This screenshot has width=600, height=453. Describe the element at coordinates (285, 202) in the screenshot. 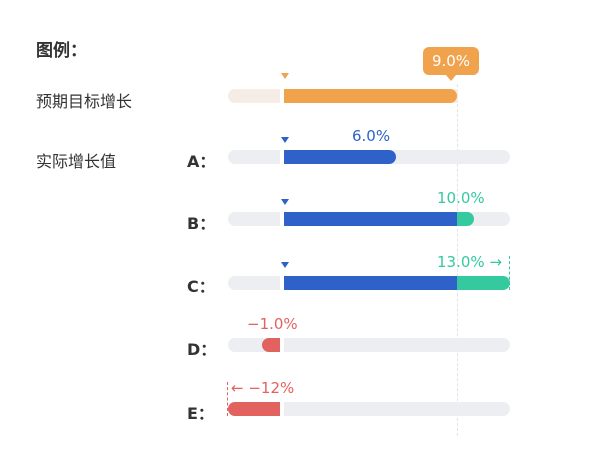

I see `row-b-zero-marker-icon` at that location.